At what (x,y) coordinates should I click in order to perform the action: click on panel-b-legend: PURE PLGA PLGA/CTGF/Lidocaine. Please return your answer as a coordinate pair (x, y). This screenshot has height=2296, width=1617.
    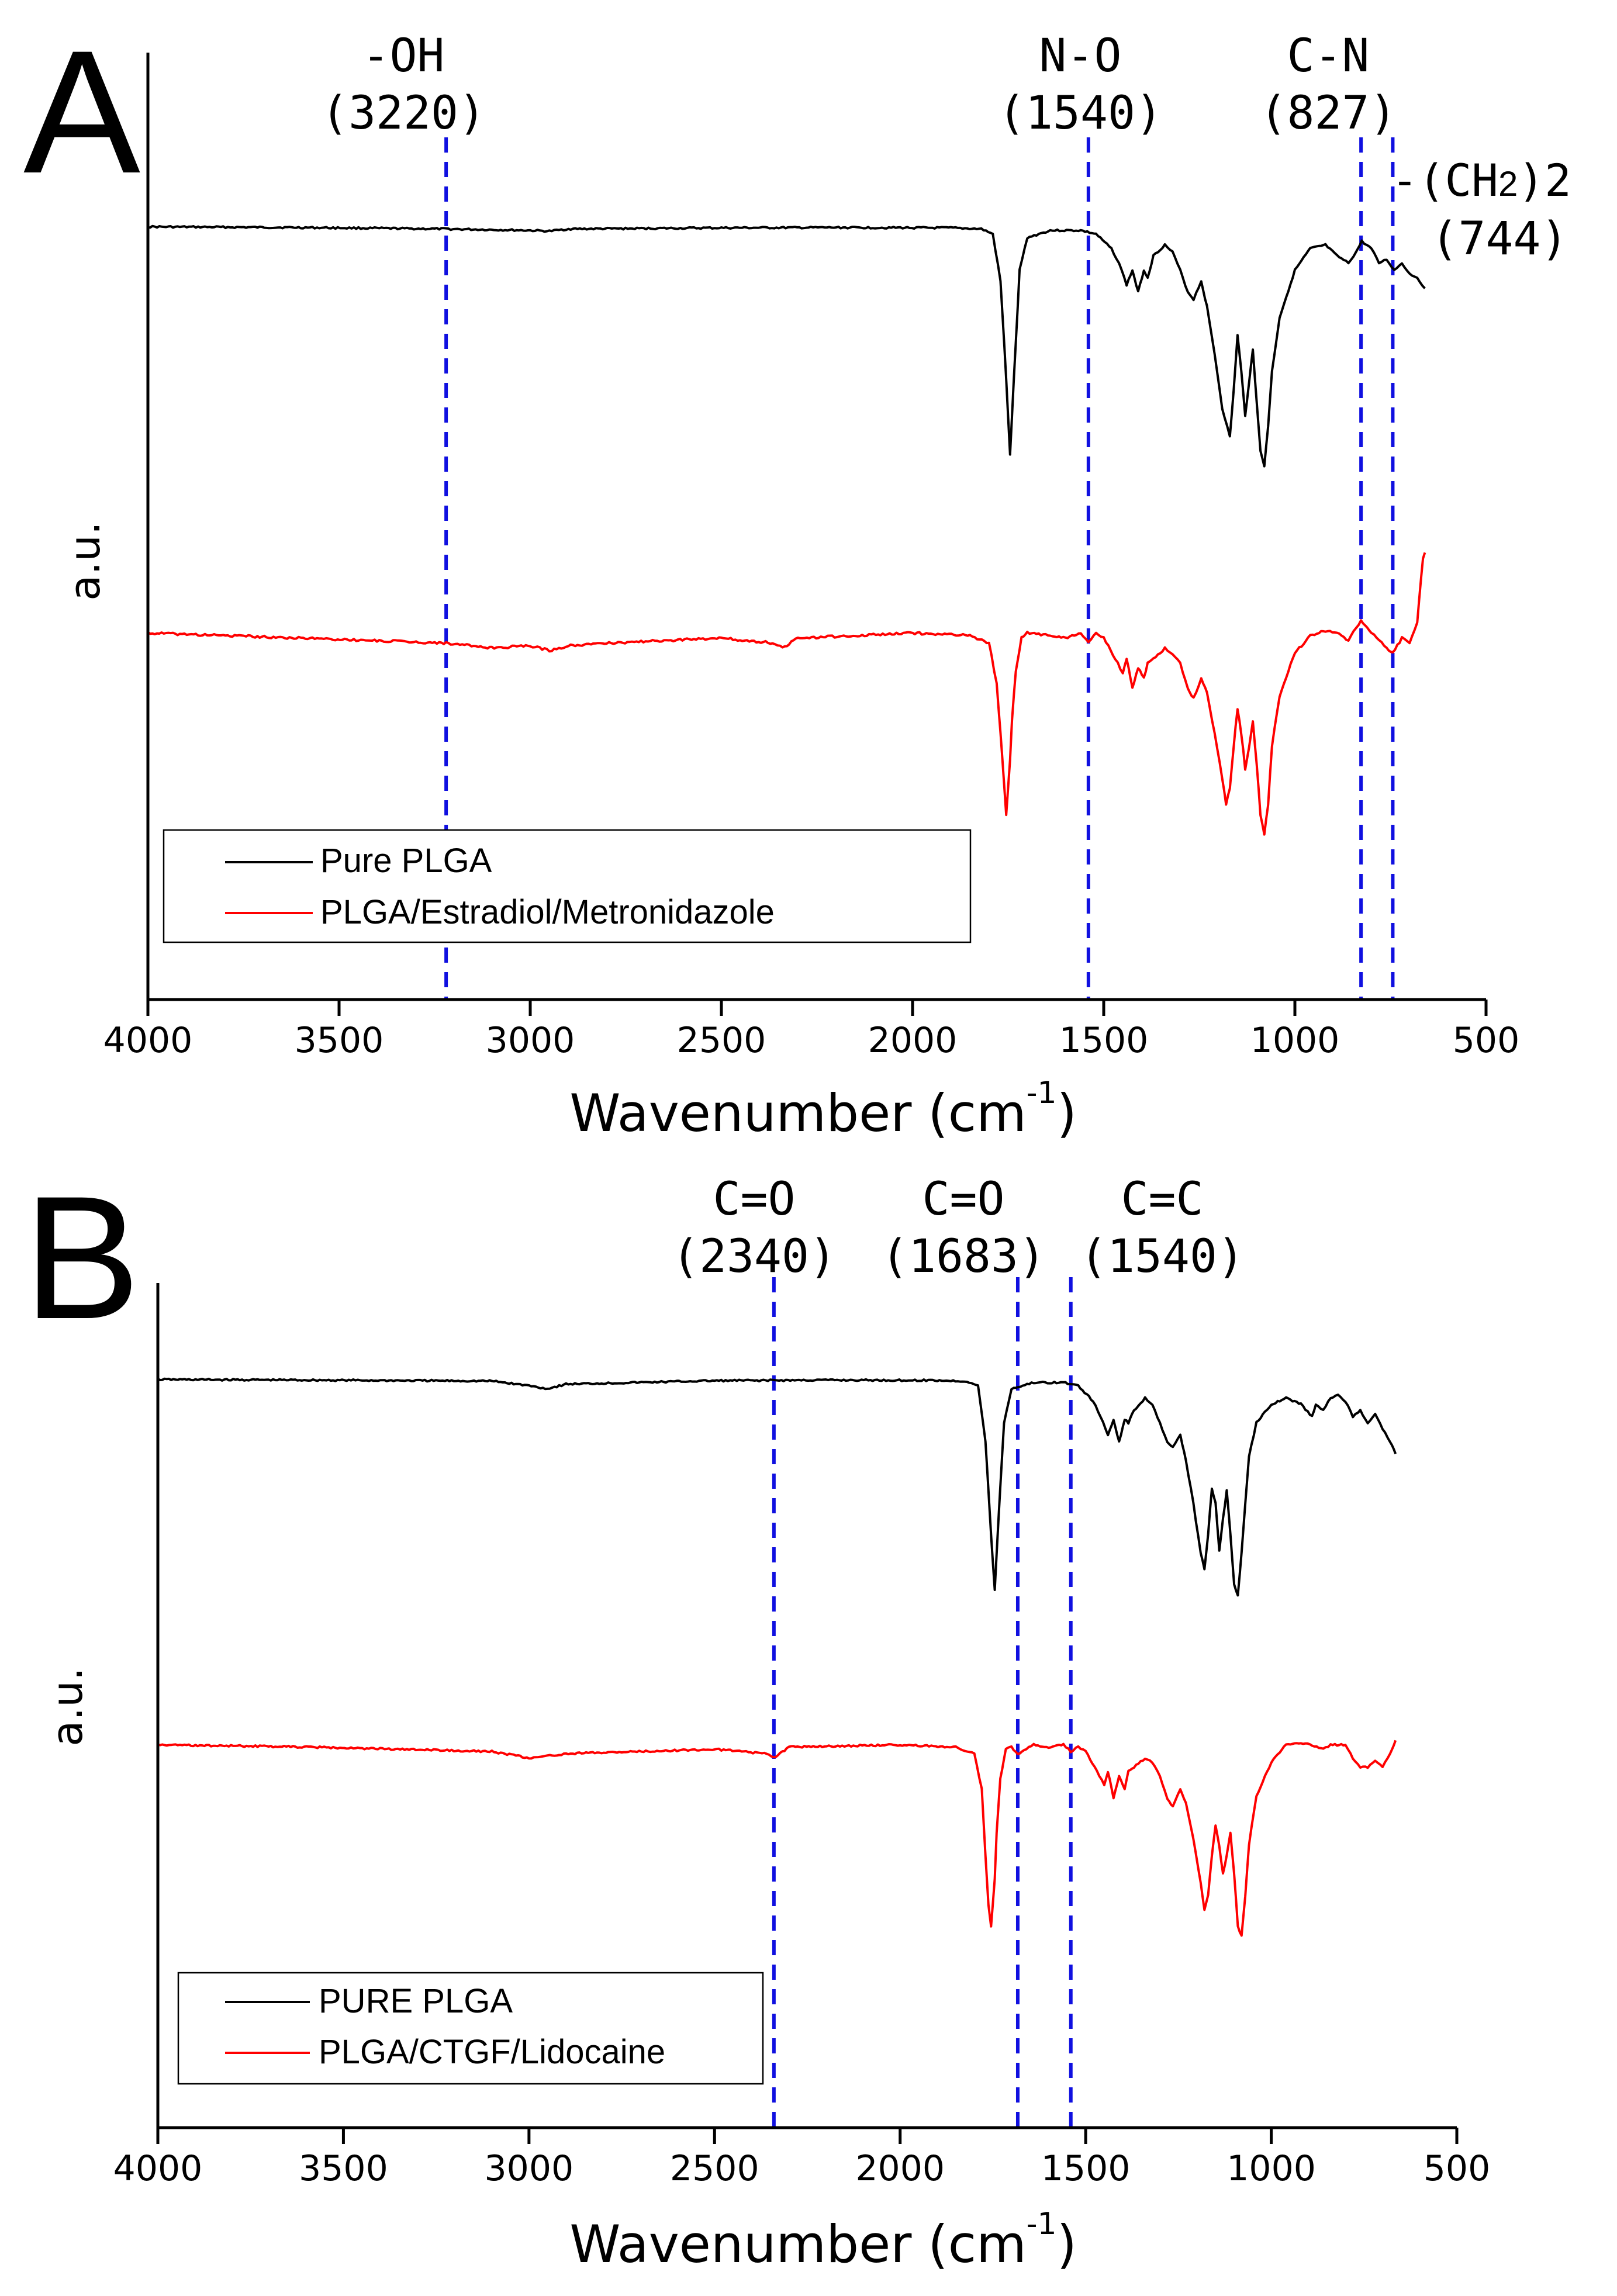
    Looking at the image, I should click on (470, 2028).